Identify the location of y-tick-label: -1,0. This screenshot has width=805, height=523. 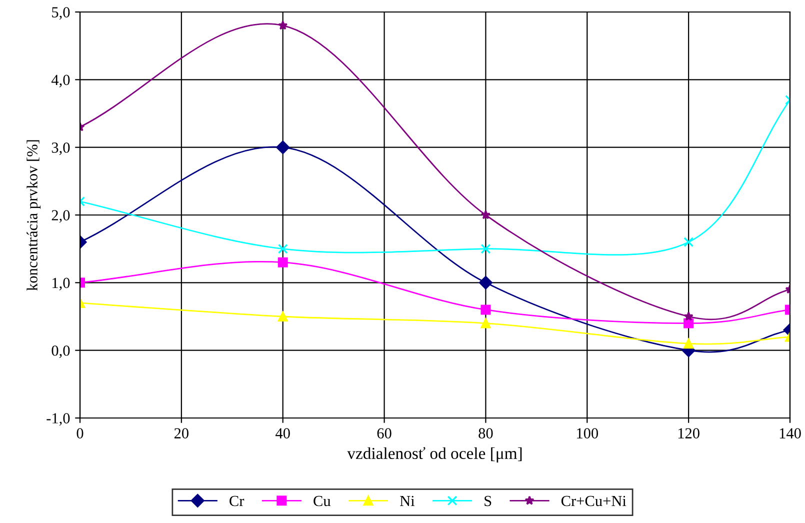
(58, 419).